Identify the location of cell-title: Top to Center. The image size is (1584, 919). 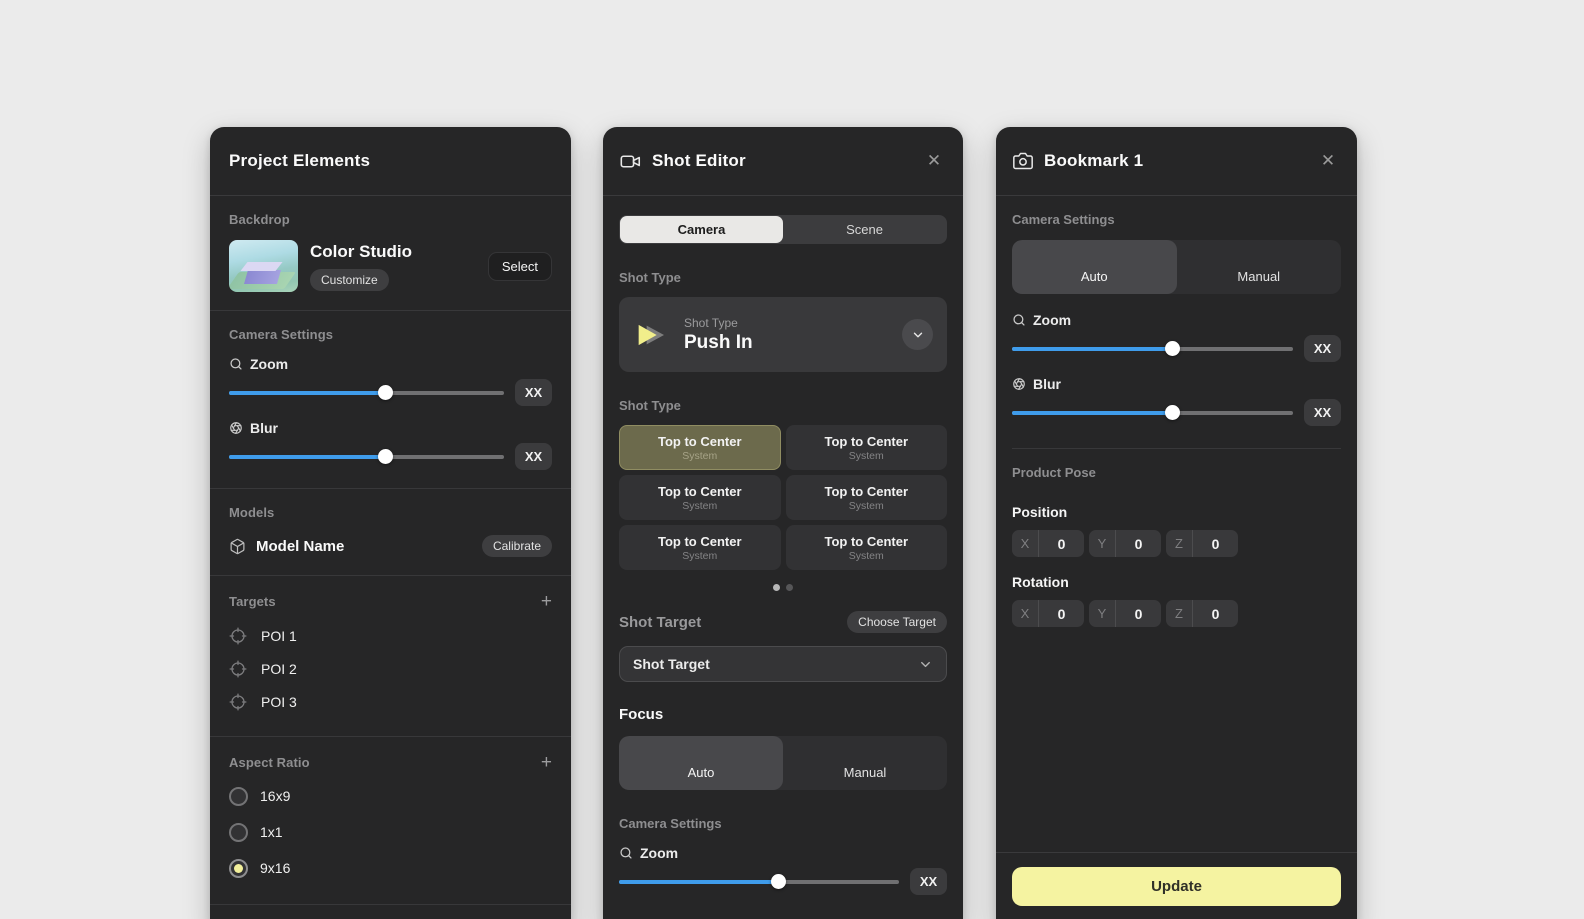
(866, 541).